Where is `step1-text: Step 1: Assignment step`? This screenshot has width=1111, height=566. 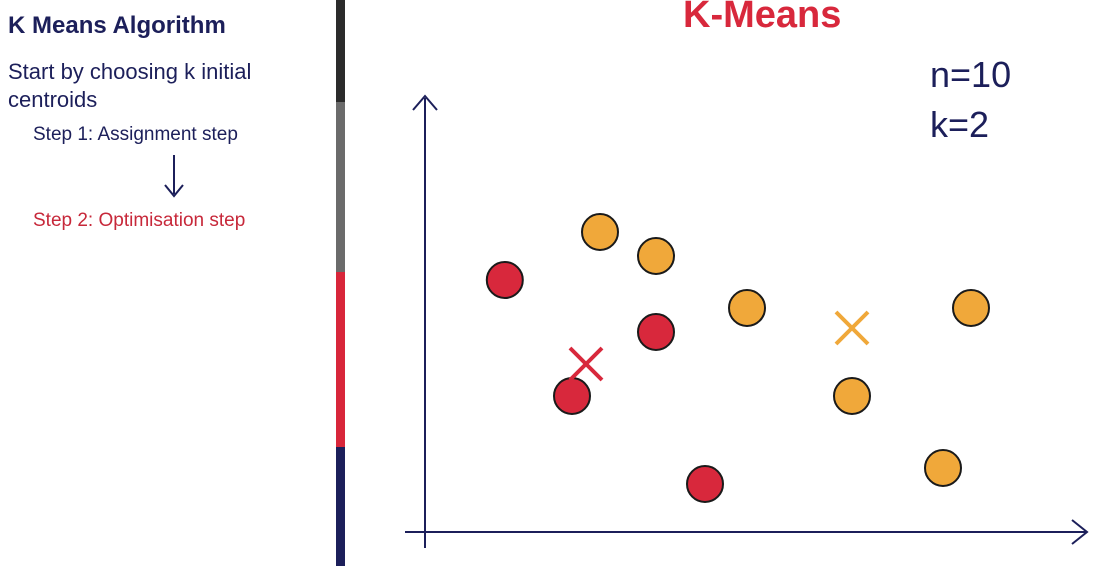
step1-text: Step 1: Assignment step is located at coordinates (135, 134).